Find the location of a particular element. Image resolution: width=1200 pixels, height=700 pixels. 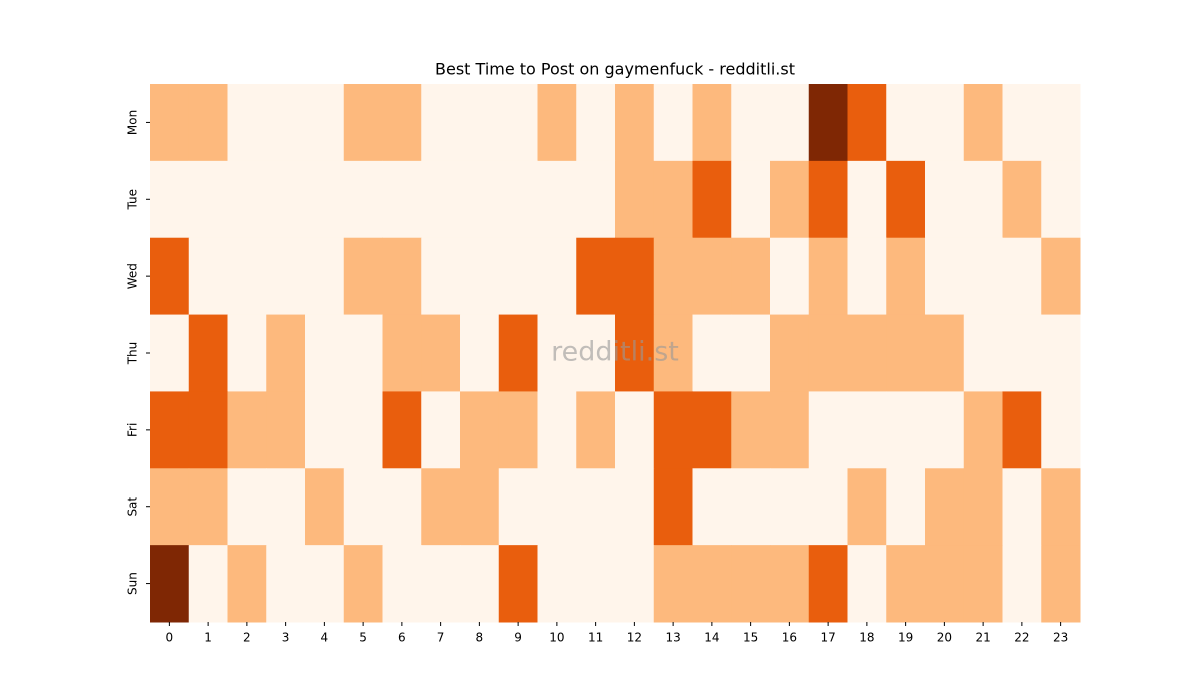

x-tick-label: 21 is located at coordinates (982, 638).